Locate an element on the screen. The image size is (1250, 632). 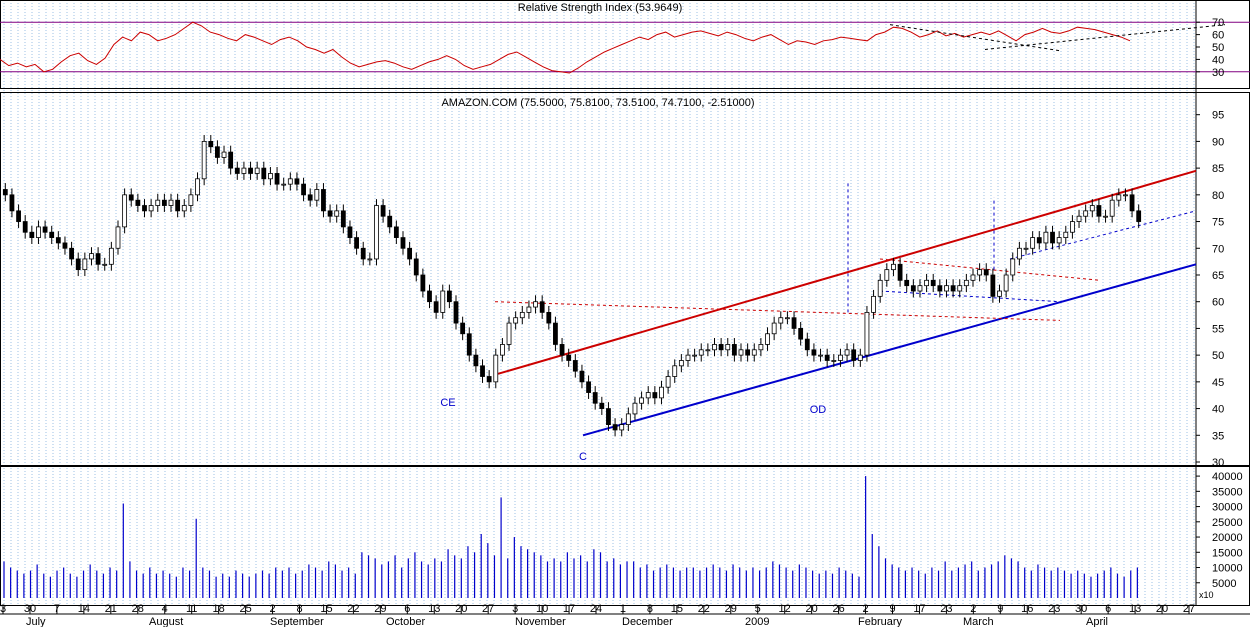
x-month-label: February is located at coordinates (880, 621).